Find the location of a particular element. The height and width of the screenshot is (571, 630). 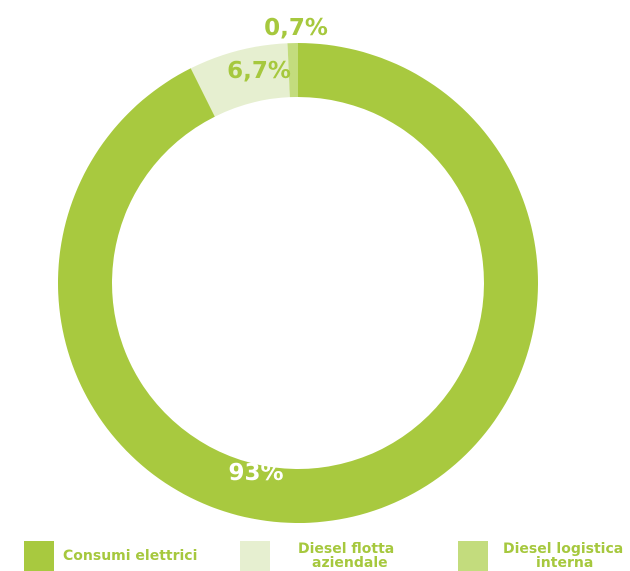

legend-label-diesel-flotta-line1: Diesel flotta is located at coordinates (346, 549).